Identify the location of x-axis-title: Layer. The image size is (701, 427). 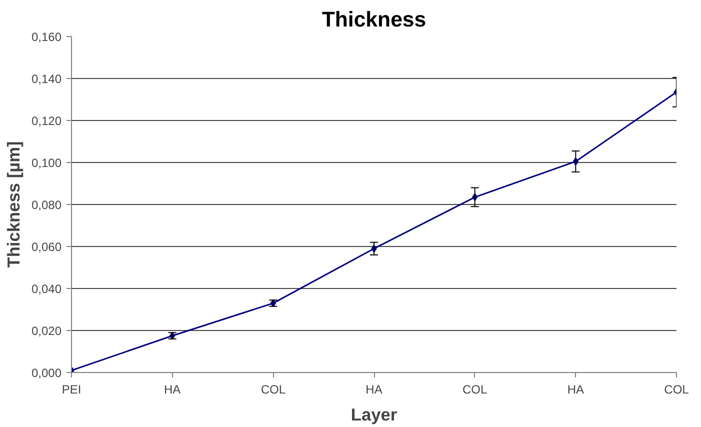
(374, 414).